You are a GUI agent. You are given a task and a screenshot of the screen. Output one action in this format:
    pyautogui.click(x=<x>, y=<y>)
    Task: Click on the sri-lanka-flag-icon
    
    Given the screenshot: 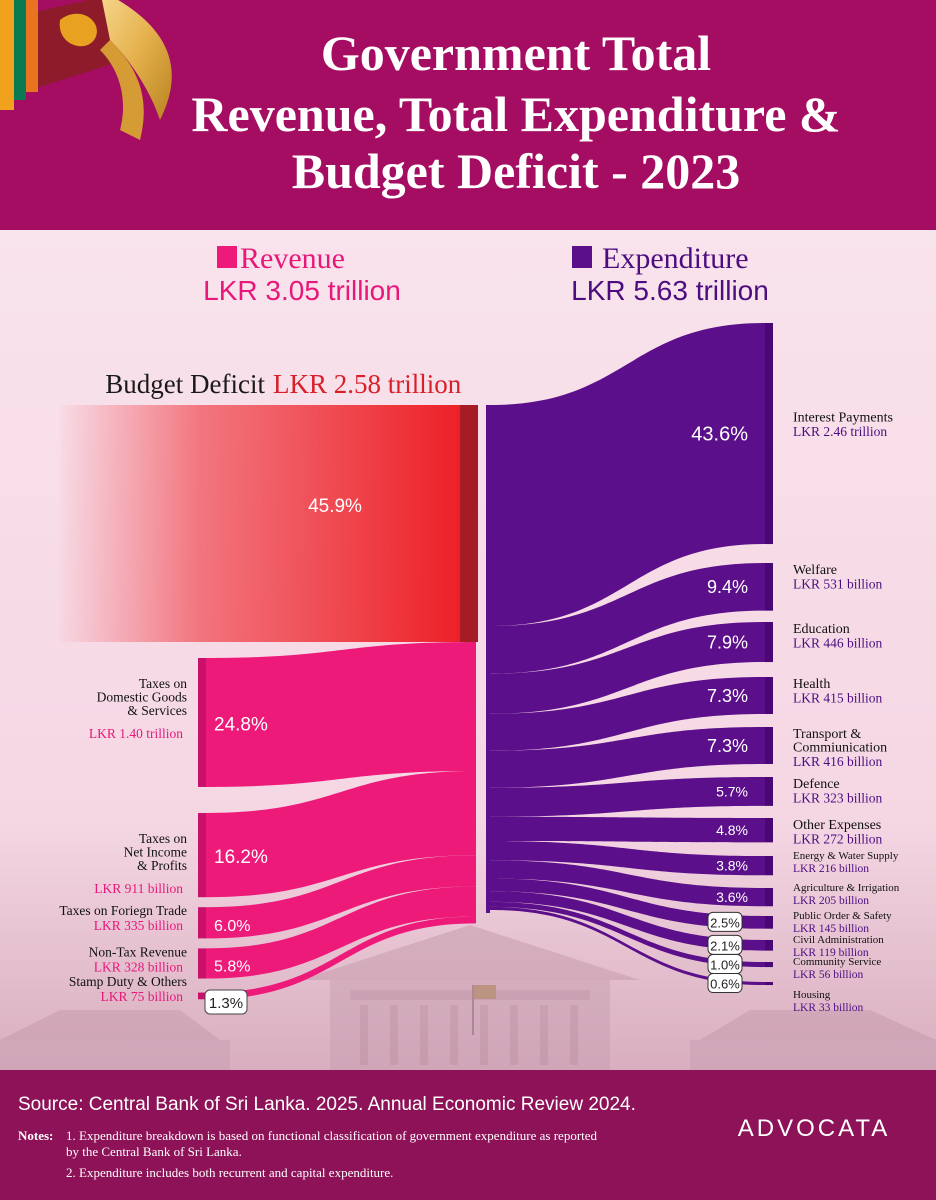 What is the action you would take?
    pyautogui.click(x=86, y=70)
    